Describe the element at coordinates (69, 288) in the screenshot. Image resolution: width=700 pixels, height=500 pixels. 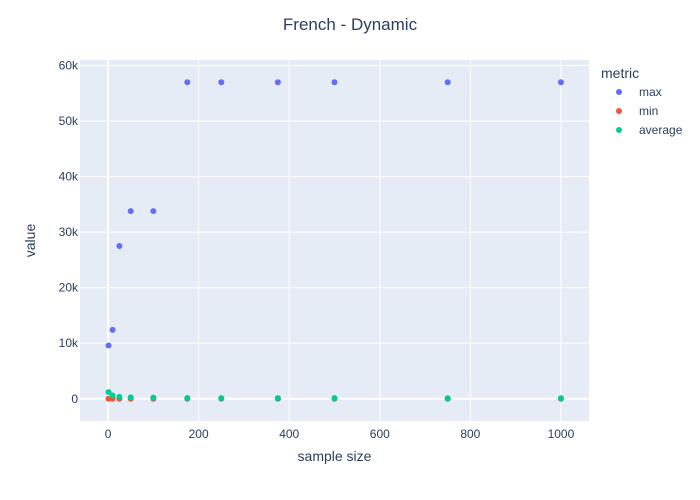
I see `y-tick-label: 20k` at that location.